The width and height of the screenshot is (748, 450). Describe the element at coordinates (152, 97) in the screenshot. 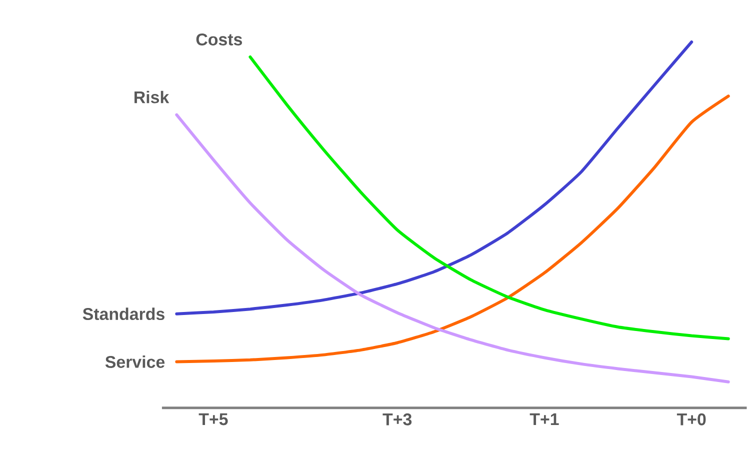

I see `series-label: Risk` at that location.